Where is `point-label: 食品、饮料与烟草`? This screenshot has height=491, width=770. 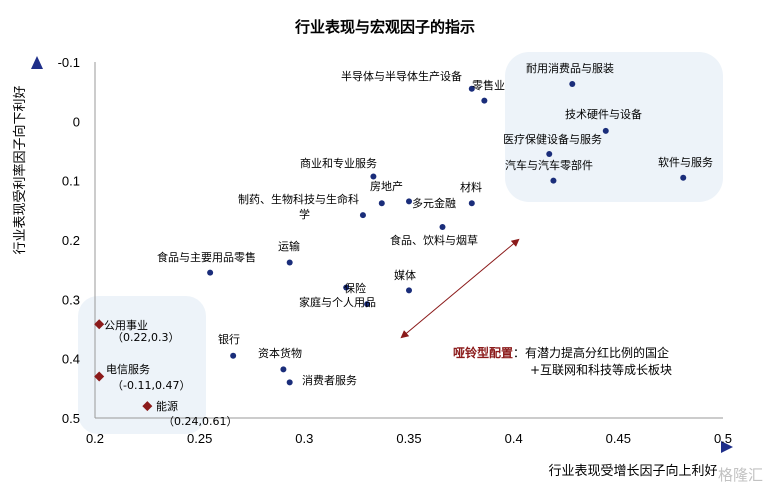 point-label: 食品、饮料与烟草 is located at coordinates (434, 240).